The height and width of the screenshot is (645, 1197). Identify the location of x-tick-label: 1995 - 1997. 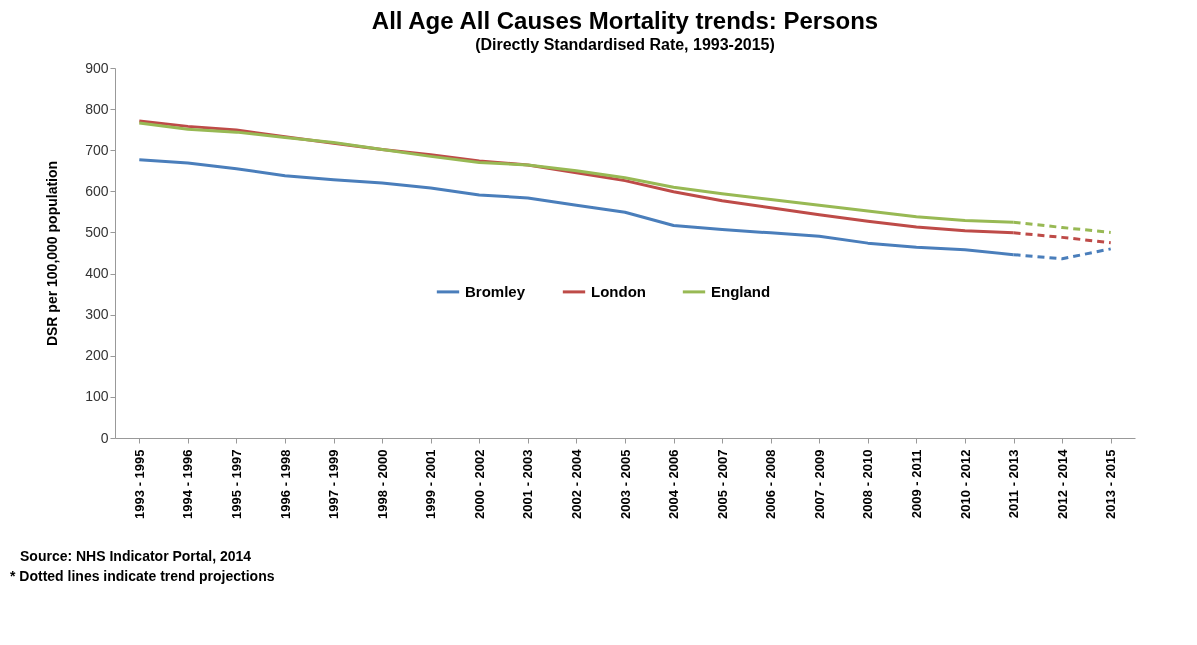
(236, 484).